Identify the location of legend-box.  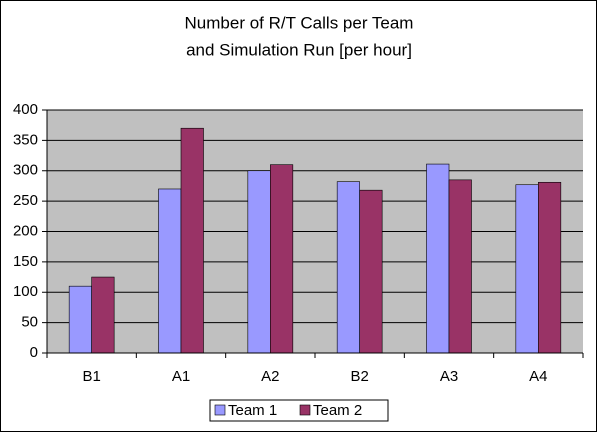
(299, 410).